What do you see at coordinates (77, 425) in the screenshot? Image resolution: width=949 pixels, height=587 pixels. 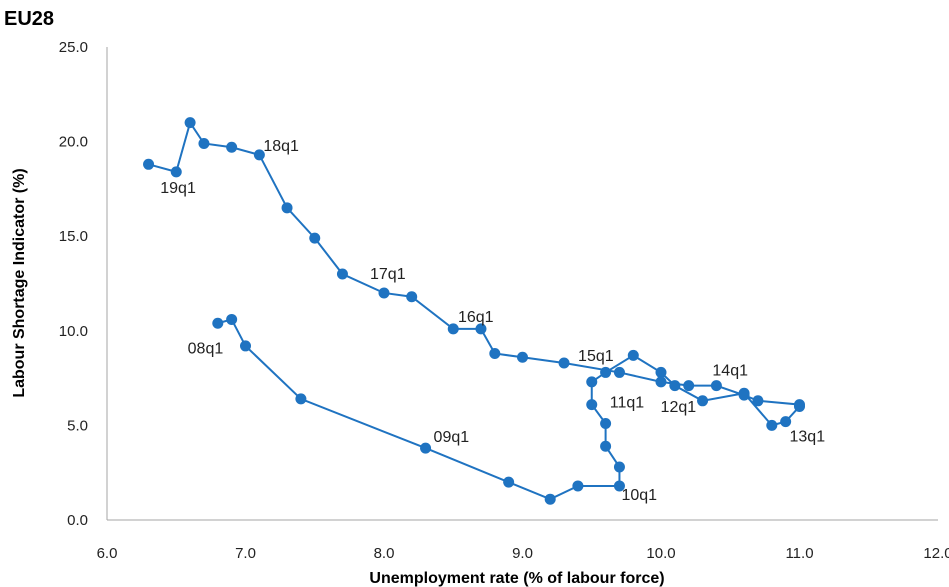 I see `y-tick-label: 5.0` at bounding box center [77, 425].